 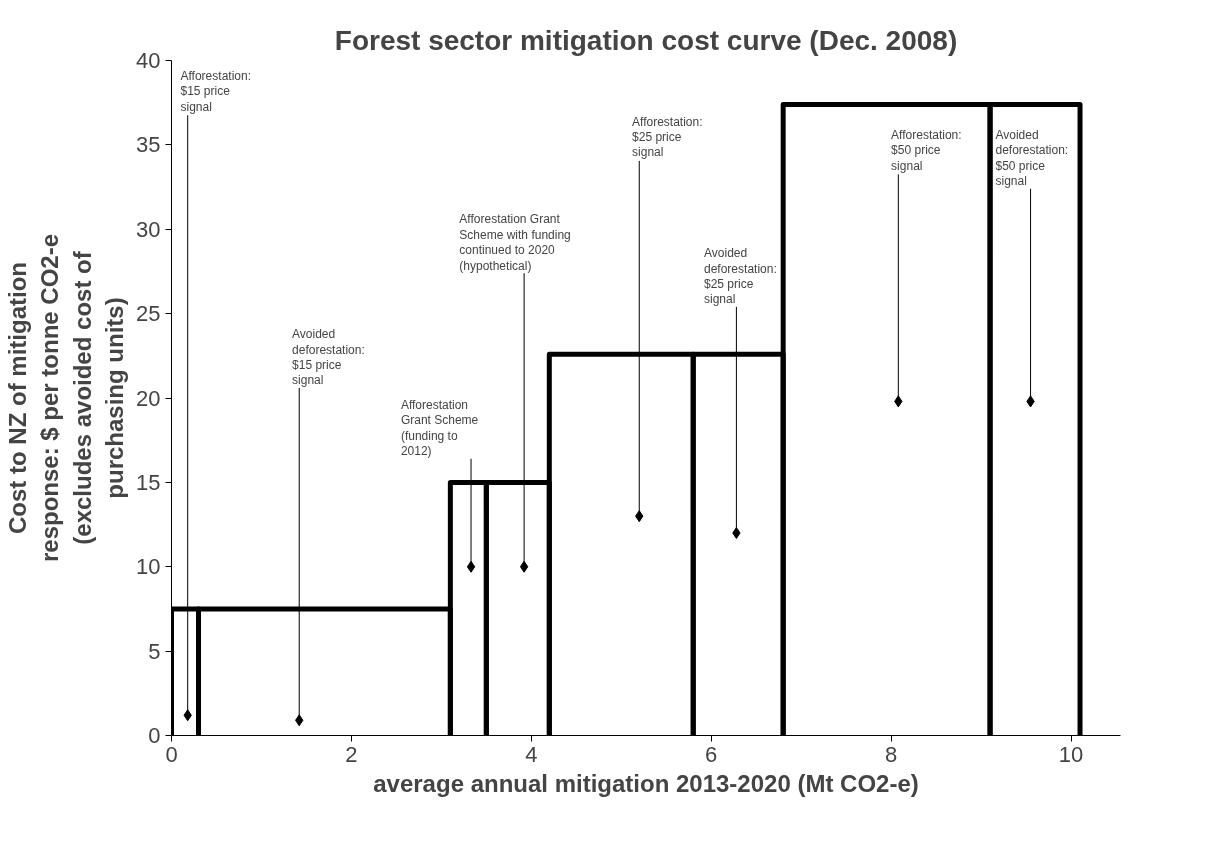 I want to click on y-tick-label: 30, so click(x=148, y=229).